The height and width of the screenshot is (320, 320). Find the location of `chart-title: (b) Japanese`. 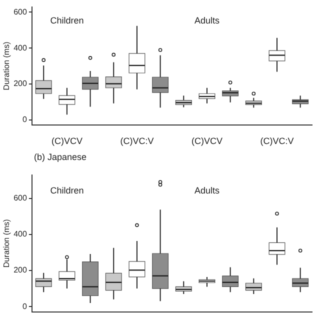

chart-title: (b) Japanese is located at coordinates (60, 157).